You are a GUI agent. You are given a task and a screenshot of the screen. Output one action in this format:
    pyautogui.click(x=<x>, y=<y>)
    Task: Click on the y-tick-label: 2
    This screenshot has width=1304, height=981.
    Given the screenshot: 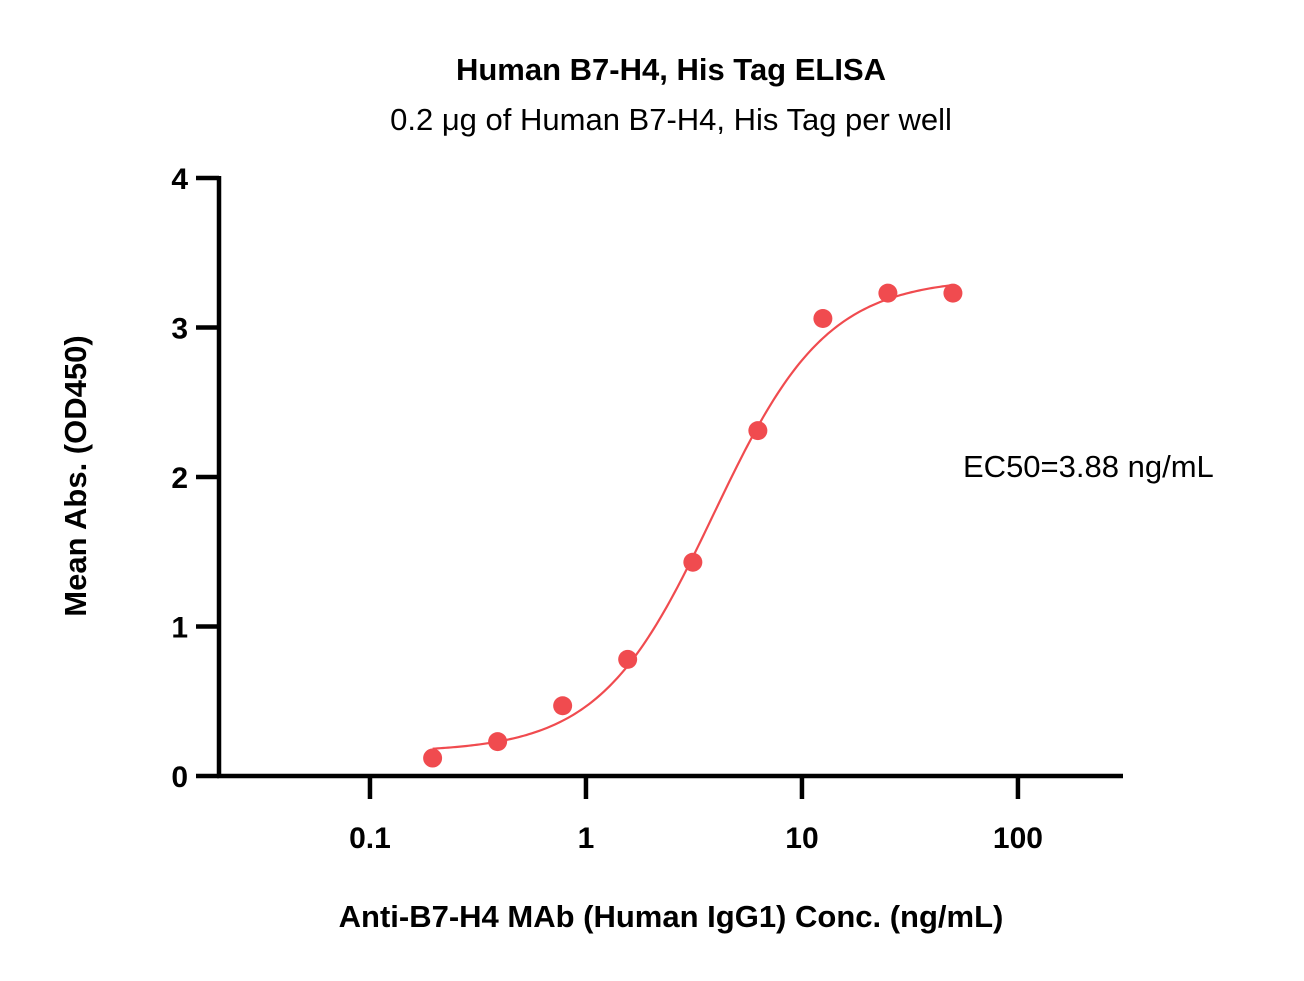 What is the action you would take?
    pyautogui.click(x=179, y=478)
    